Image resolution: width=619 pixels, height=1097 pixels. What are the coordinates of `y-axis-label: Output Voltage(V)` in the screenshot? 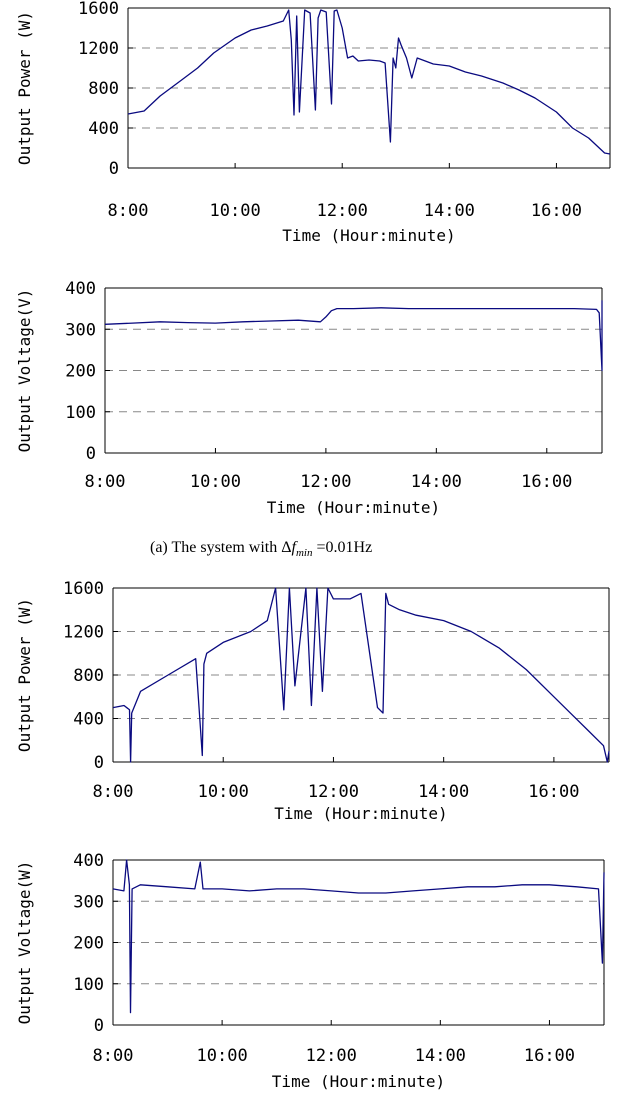 It's located at (24, 371).